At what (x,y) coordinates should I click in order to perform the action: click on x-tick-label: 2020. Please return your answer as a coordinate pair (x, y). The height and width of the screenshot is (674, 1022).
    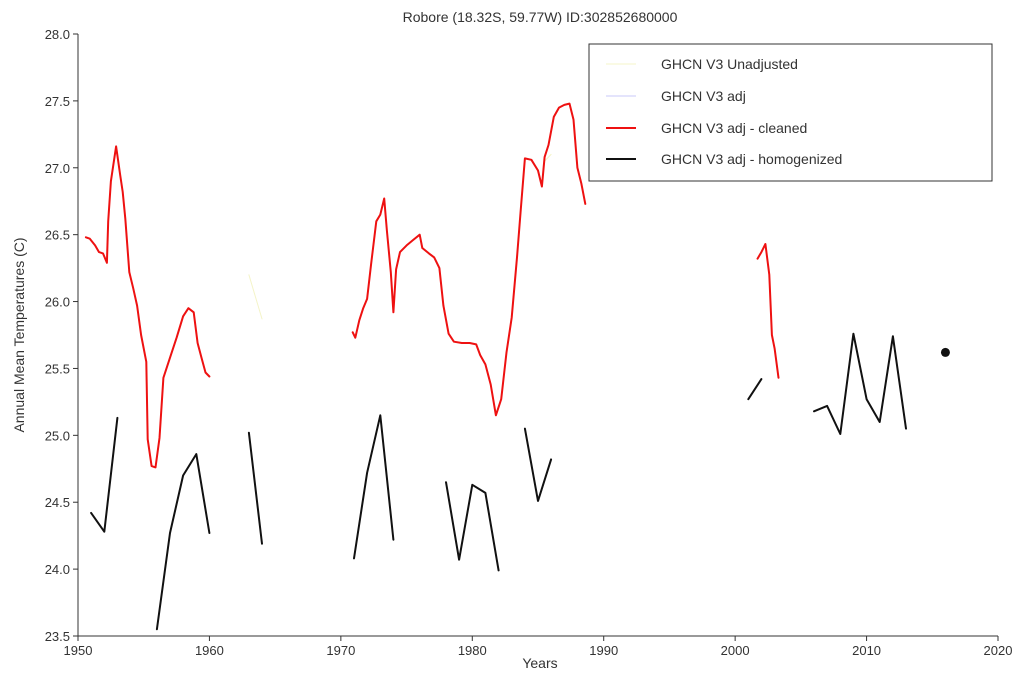
    Looking at the image, I should click on (998, 650).